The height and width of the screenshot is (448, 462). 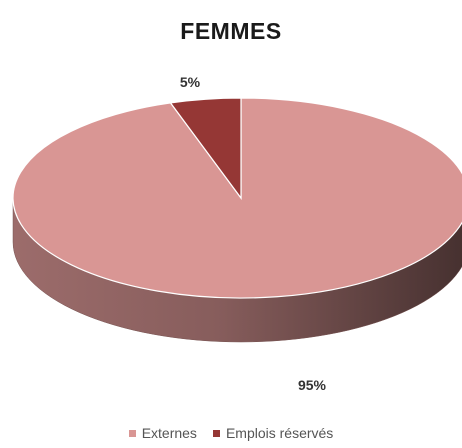 What do you see at coordinates (231, 31) in the screenshot?
I see `chart-title: FEMMES` at bounding box center [231, 31].